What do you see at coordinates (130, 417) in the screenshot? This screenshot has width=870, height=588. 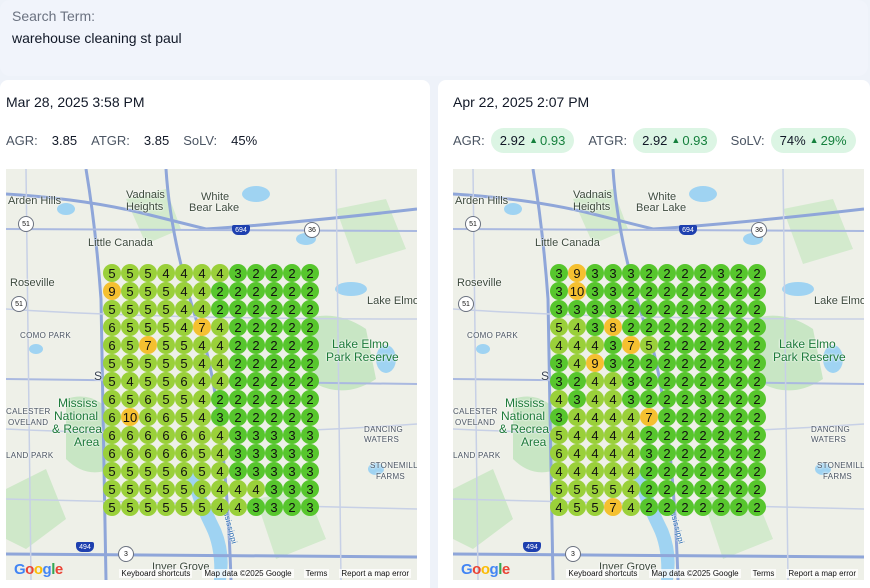 I see `rank-cell: 10` at bounding box center [130, 417].